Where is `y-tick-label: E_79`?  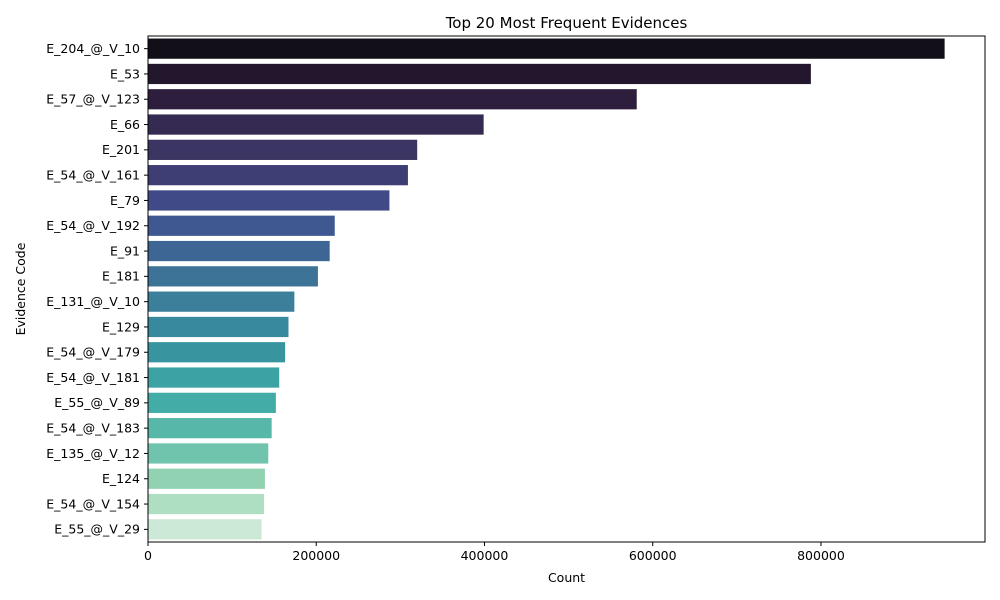 y-tick-label: E_79 is located at coordinates (125, 200).